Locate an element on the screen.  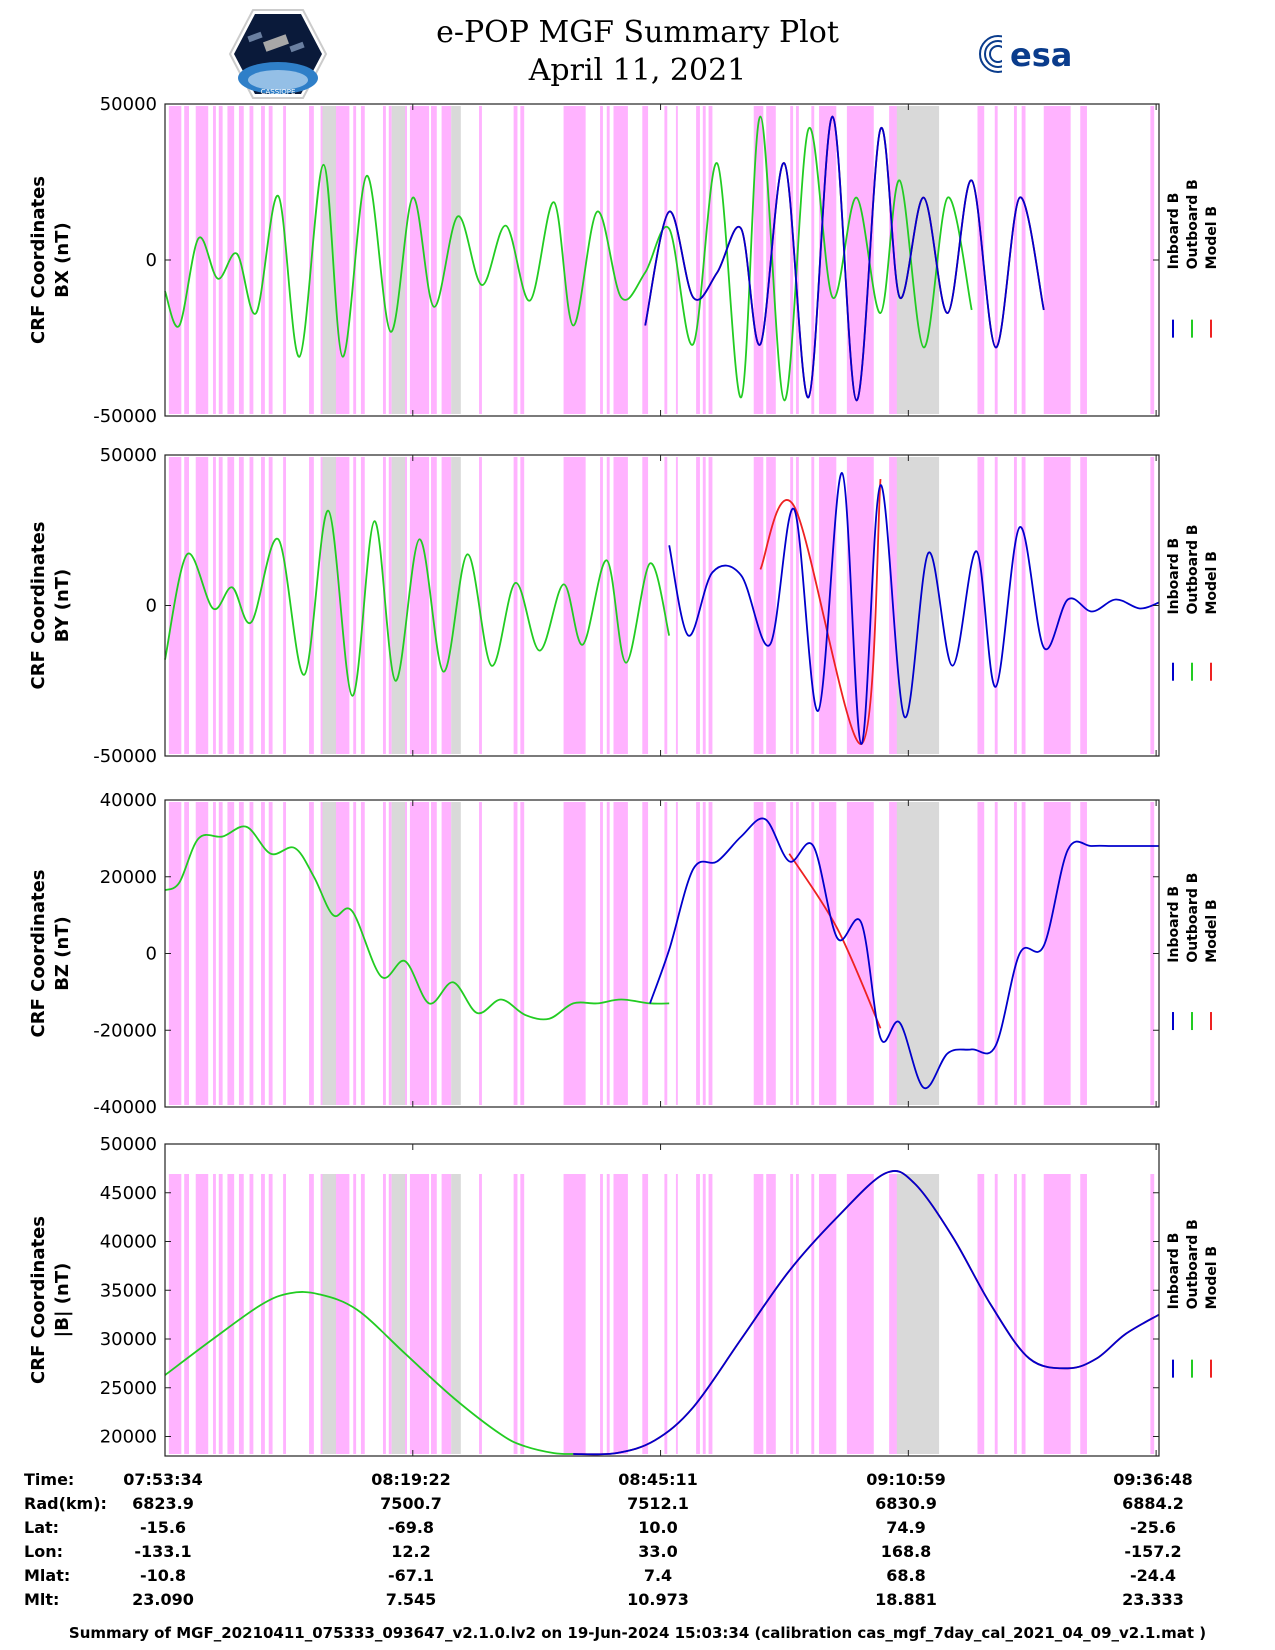
title-line-2: April 11, 2021 is located at coordinates (637, 70).